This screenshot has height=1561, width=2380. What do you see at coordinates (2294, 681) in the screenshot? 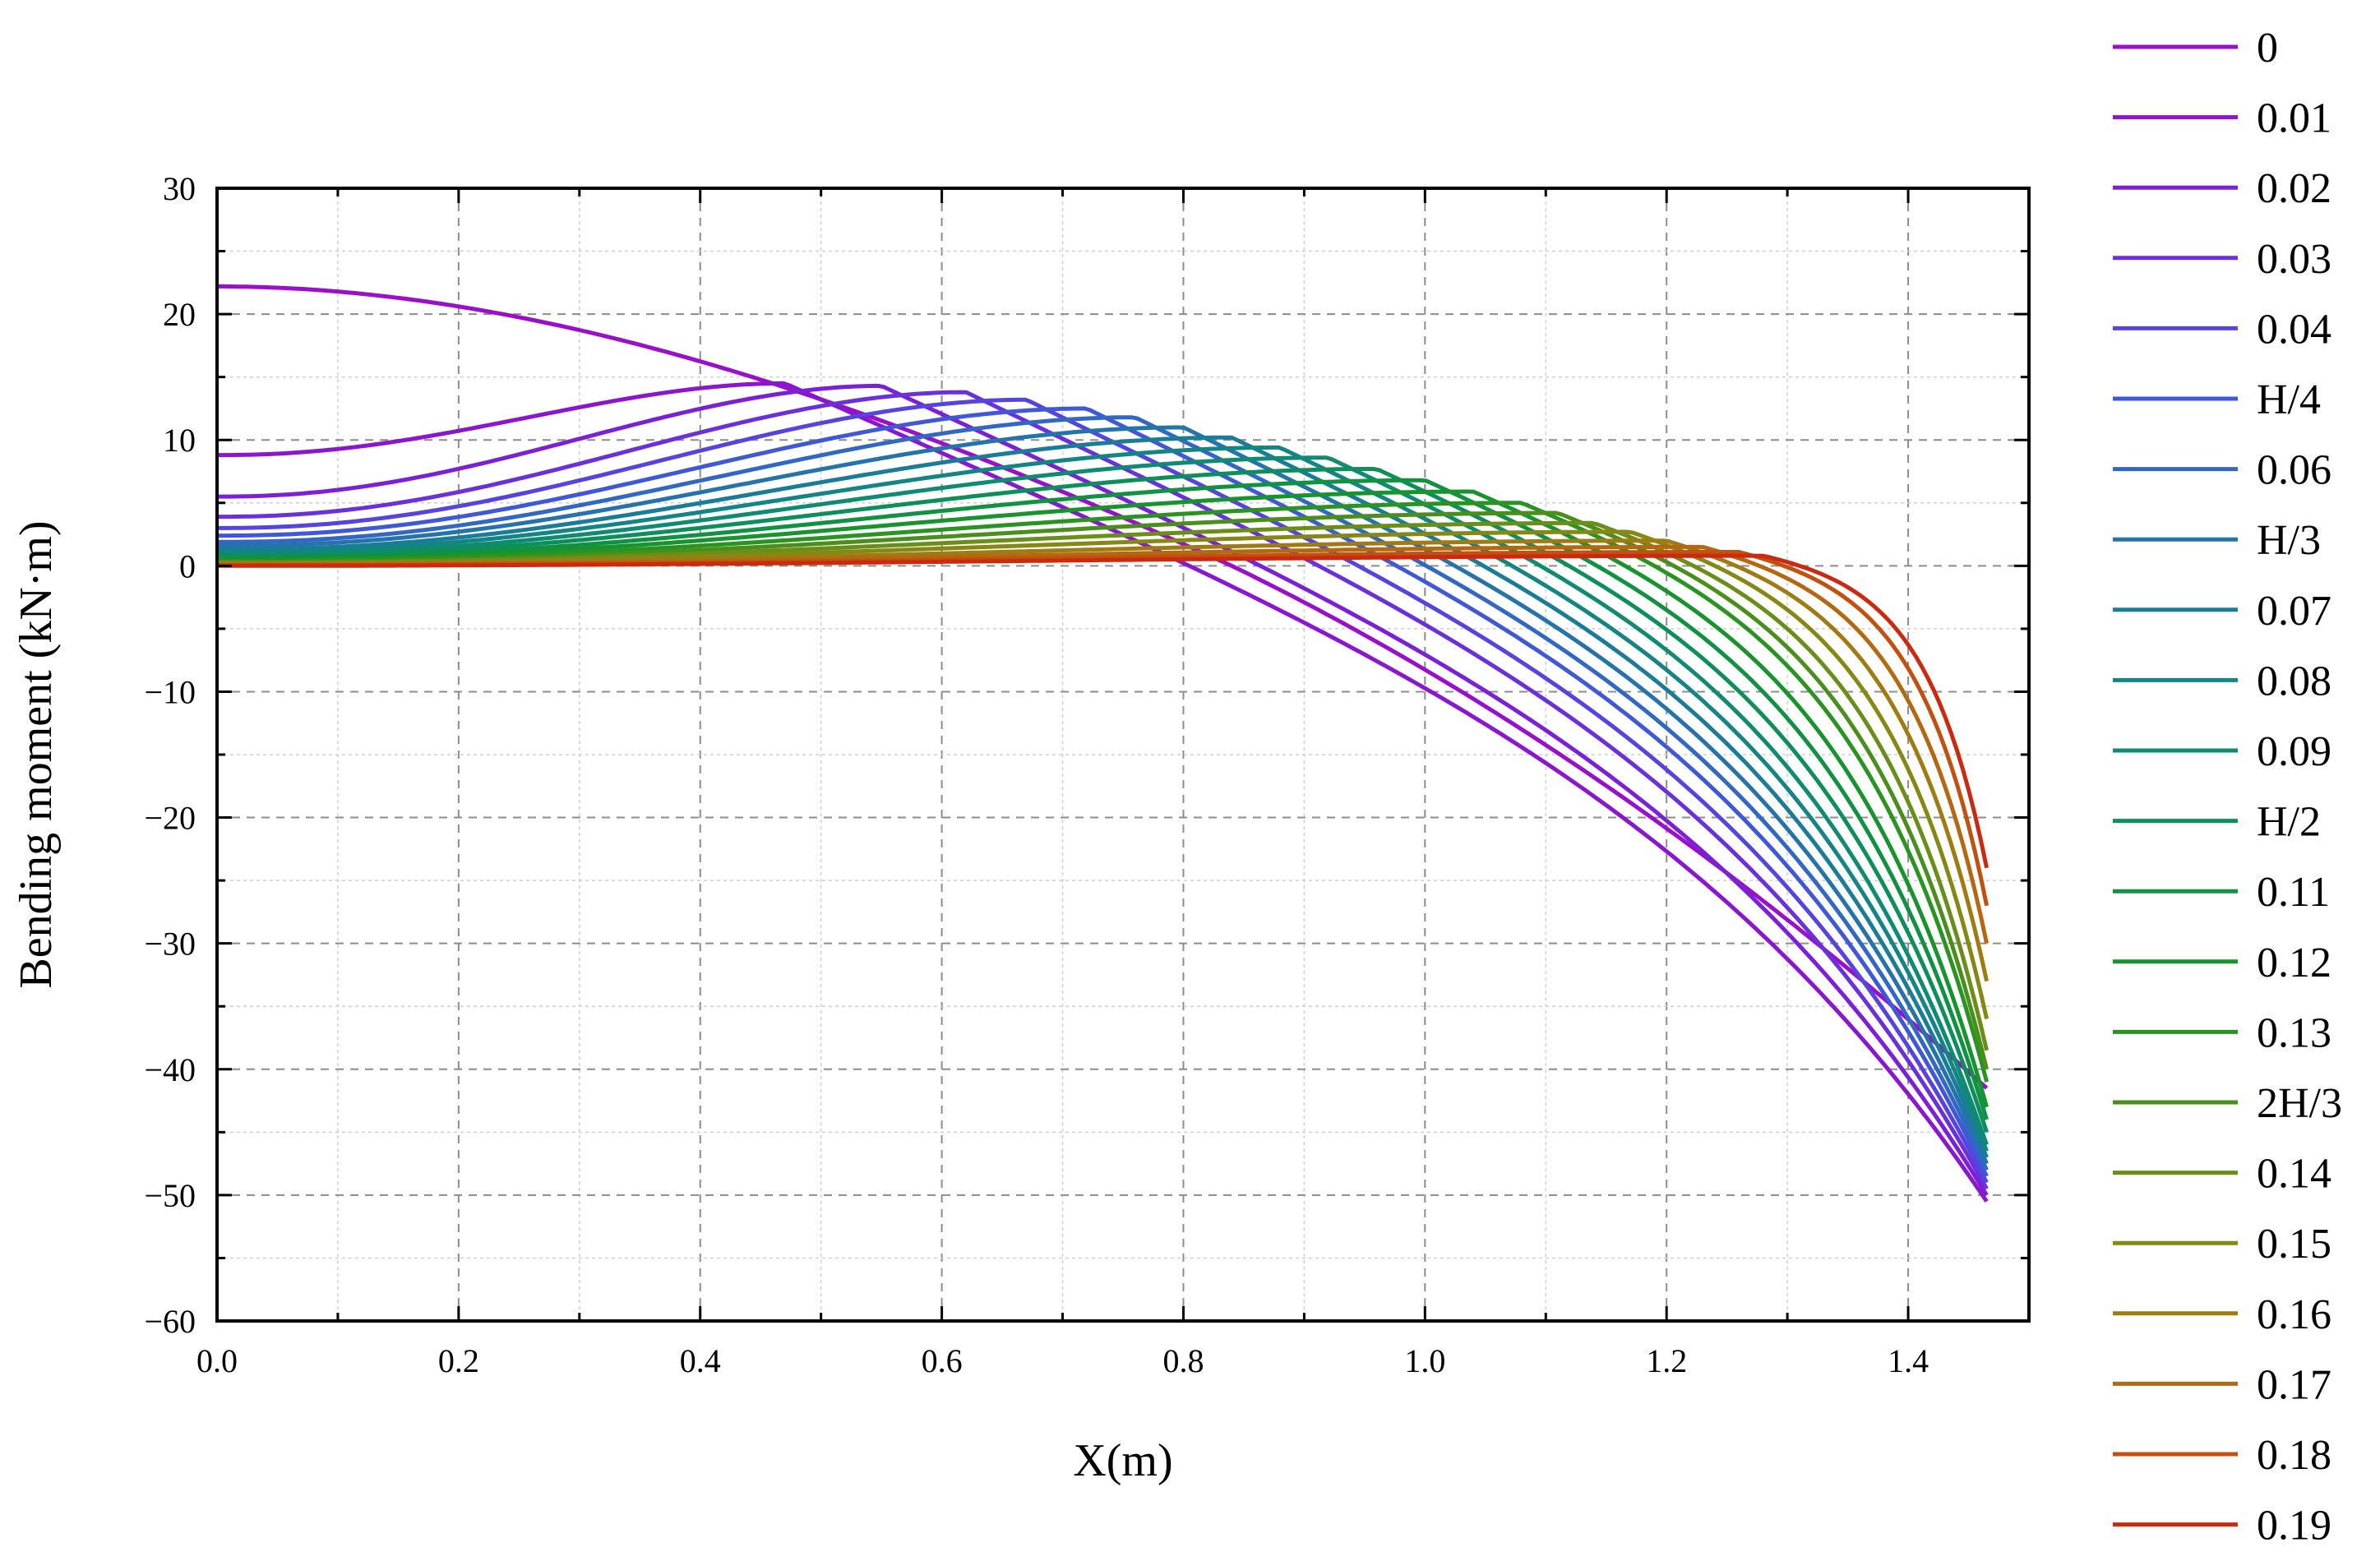
I see `legend-label: 0.08` at bounding box center [2294, 681].